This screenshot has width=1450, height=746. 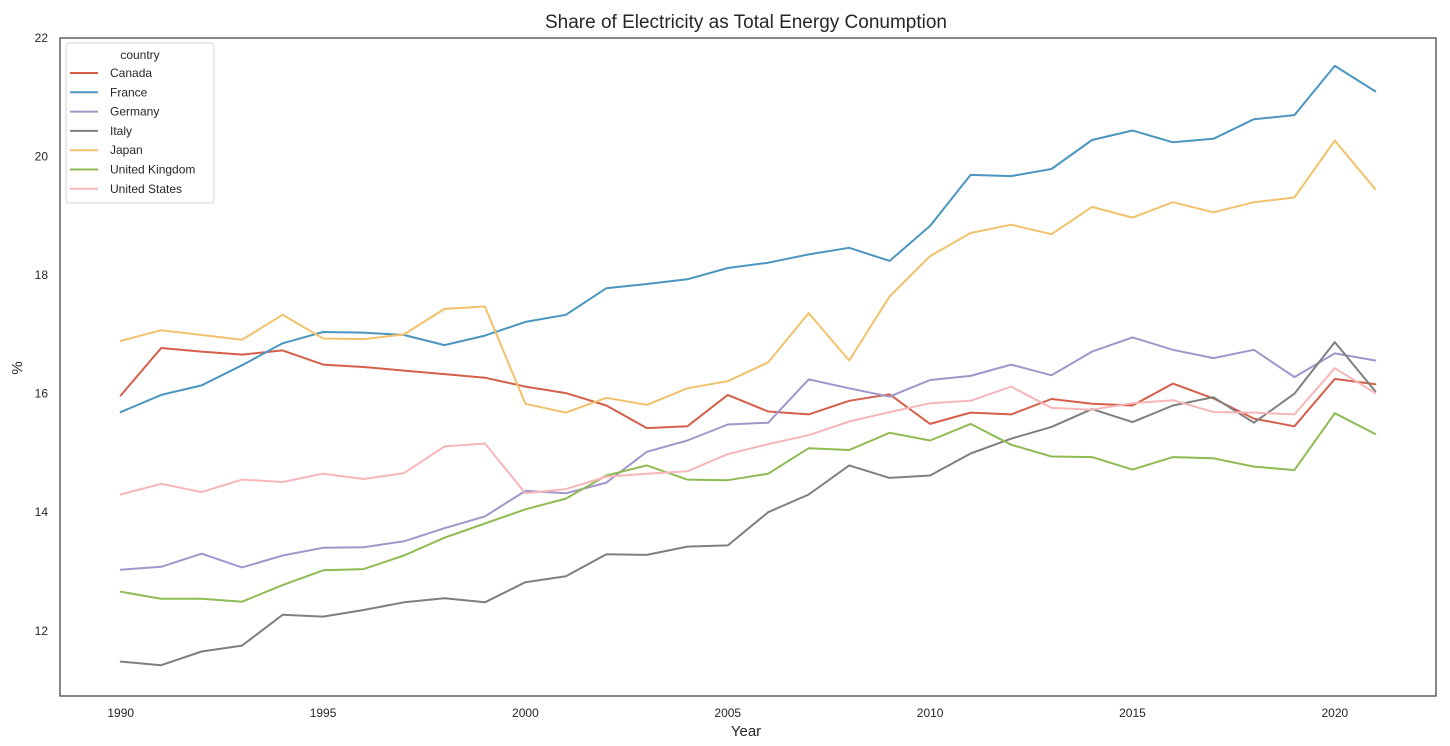 I want to click on y-tick-label: 16, so click(x=42, y=394).